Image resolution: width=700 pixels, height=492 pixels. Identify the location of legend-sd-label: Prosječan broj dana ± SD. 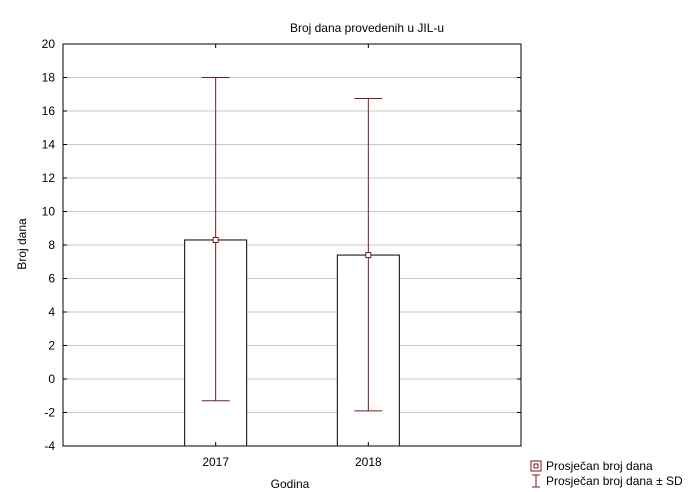
(614, 481).